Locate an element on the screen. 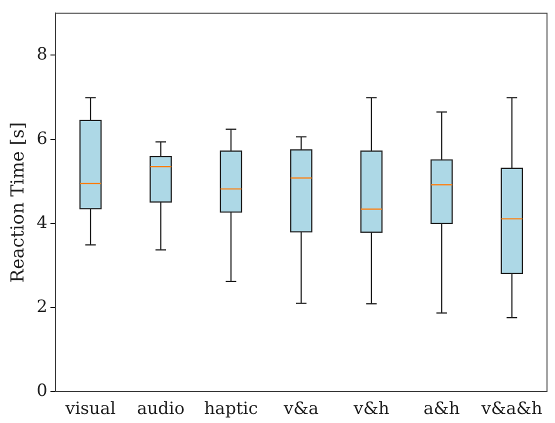 Image resolution: width=555 pixels, height=423 pixels. x-tick-label: visual is located at coordinates (90, 409).